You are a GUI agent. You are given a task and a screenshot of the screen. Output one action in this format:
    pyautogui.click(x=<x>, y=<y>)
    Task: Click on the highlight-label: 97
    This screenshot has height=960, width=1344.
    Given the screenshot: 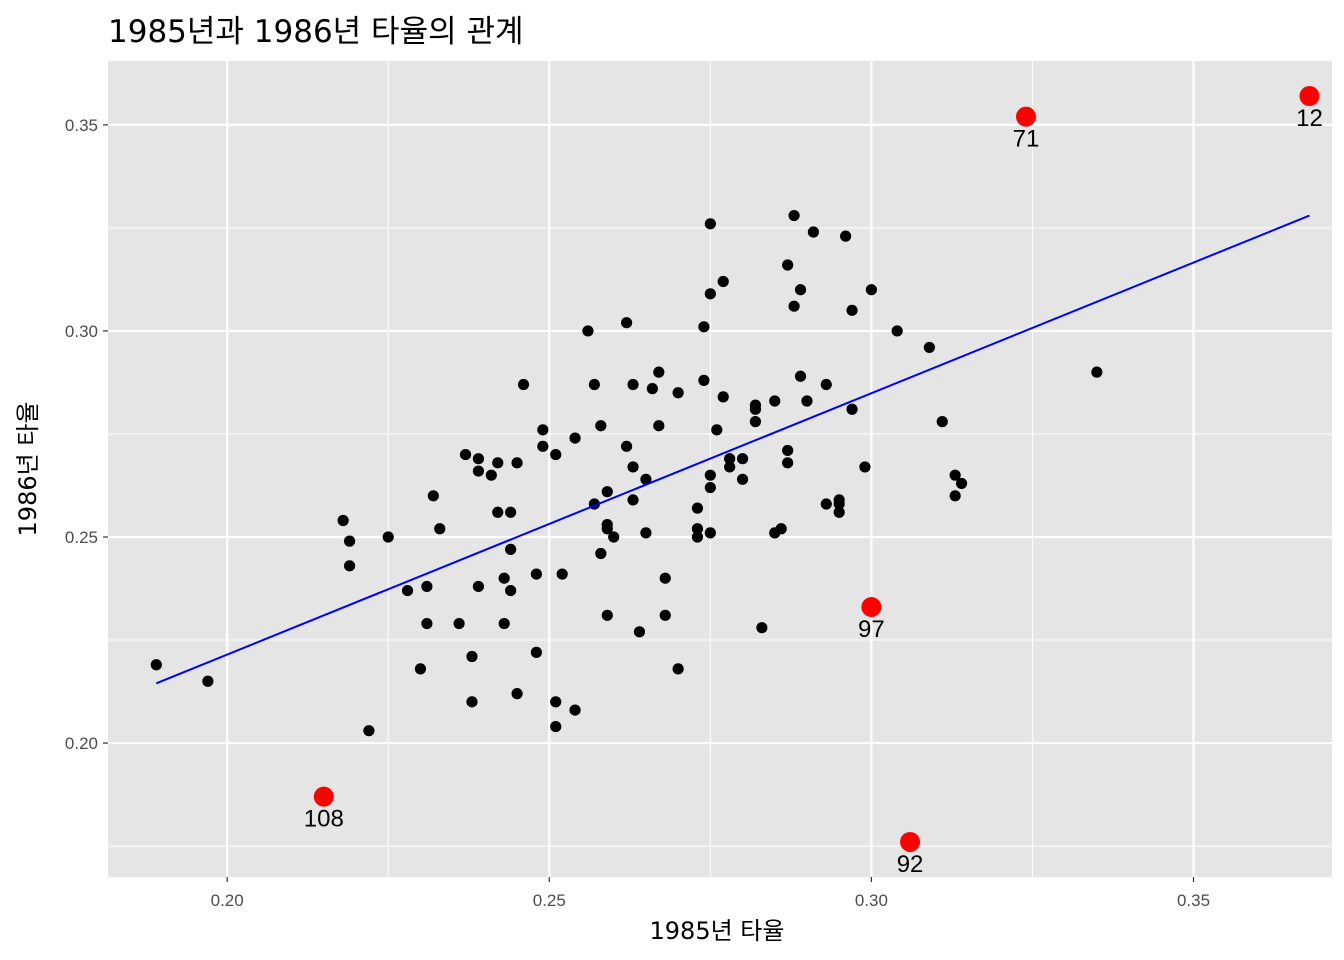 What is the action you would take?
    pyautogui.click(x=871, y=629)
    